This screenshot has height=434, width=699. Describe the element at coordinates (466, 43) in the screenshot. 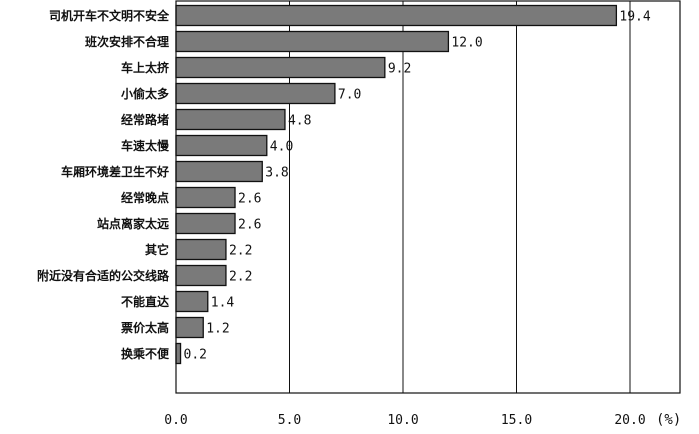

I see `data-label: 12.0` at that location.